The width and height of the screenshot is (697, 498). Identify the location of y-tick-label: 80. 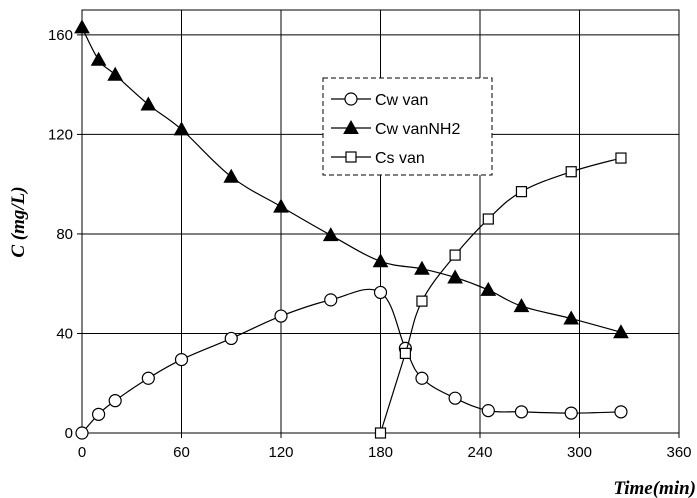
(64, 234).